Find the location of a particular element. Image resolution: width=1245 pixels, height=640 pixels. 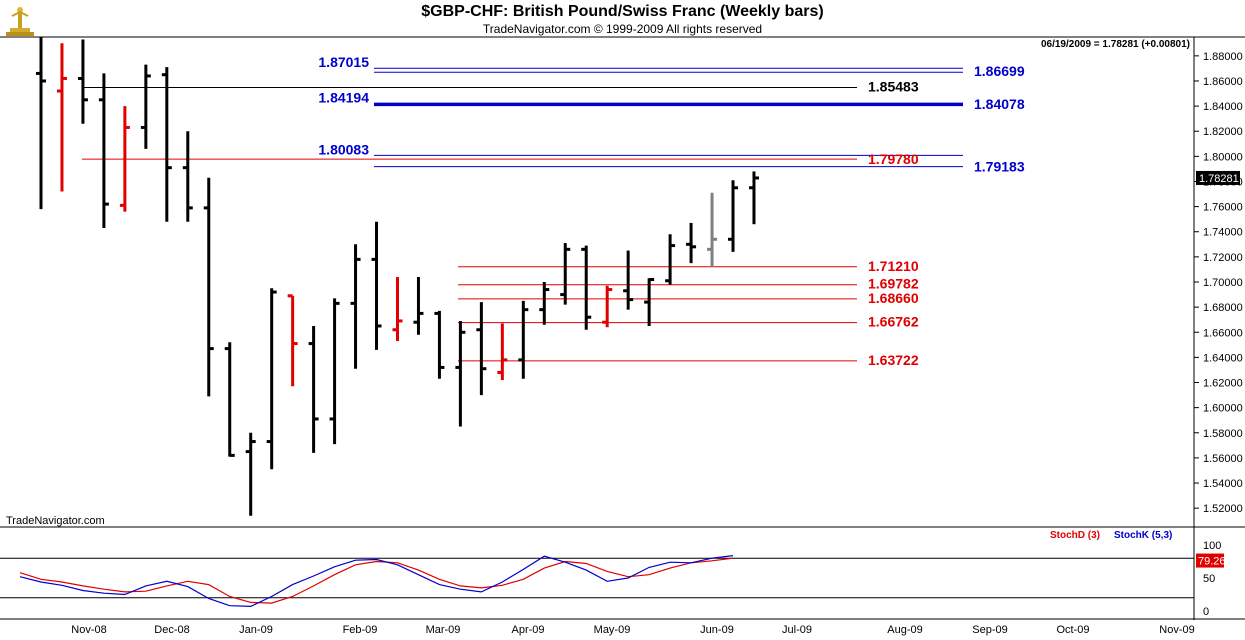

x-tick-label: Mar-09 is located at coordinates (443, 630).